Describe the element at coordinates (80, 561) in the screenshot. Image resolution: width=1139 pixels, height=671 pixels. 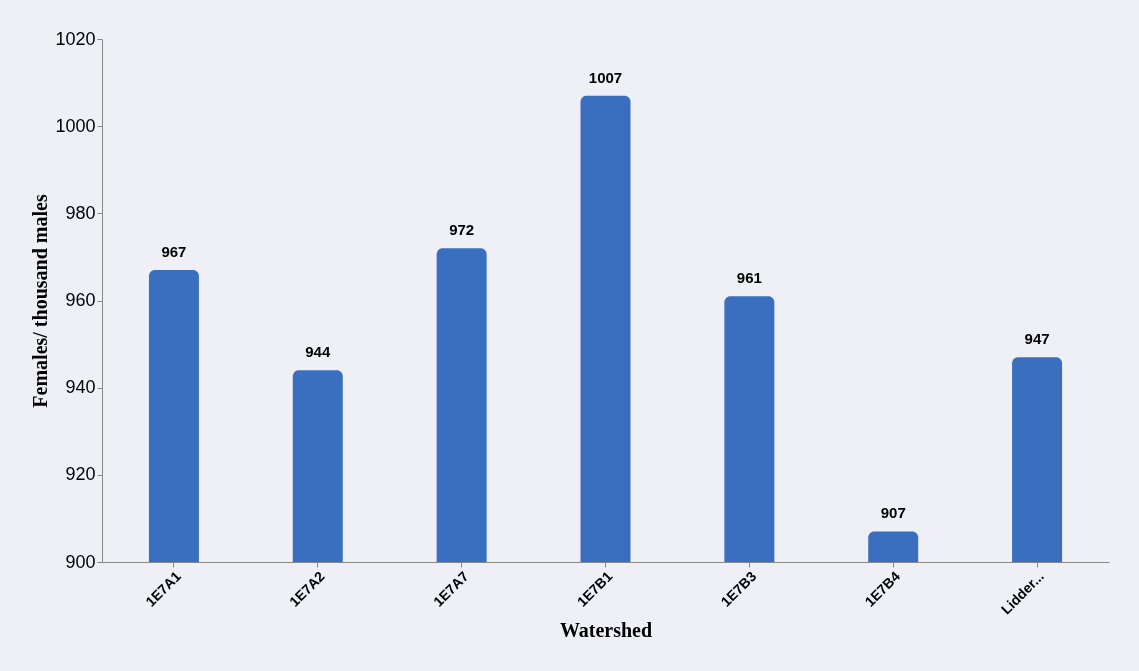
I see `y-tick-label: 900` at that location.